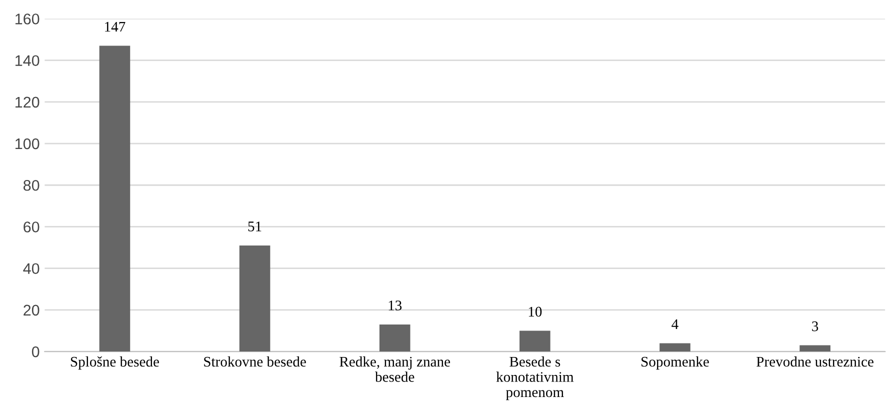 The height and width of the screenshot is (416, 894). I want to click on x-tick-label: Besede s konotativnim pomenom, so click(535, 378).